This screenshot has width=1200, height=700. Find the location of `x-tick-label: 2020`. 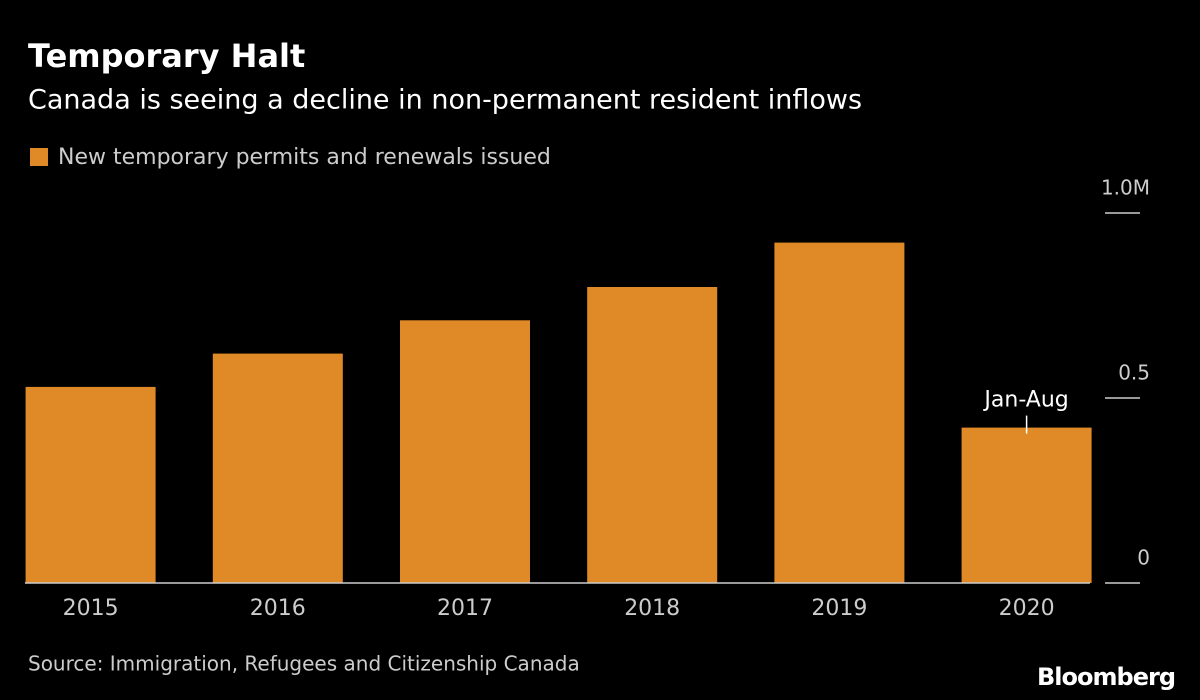

x-tick-label: 2020 is located at coordinates (1027, 608).